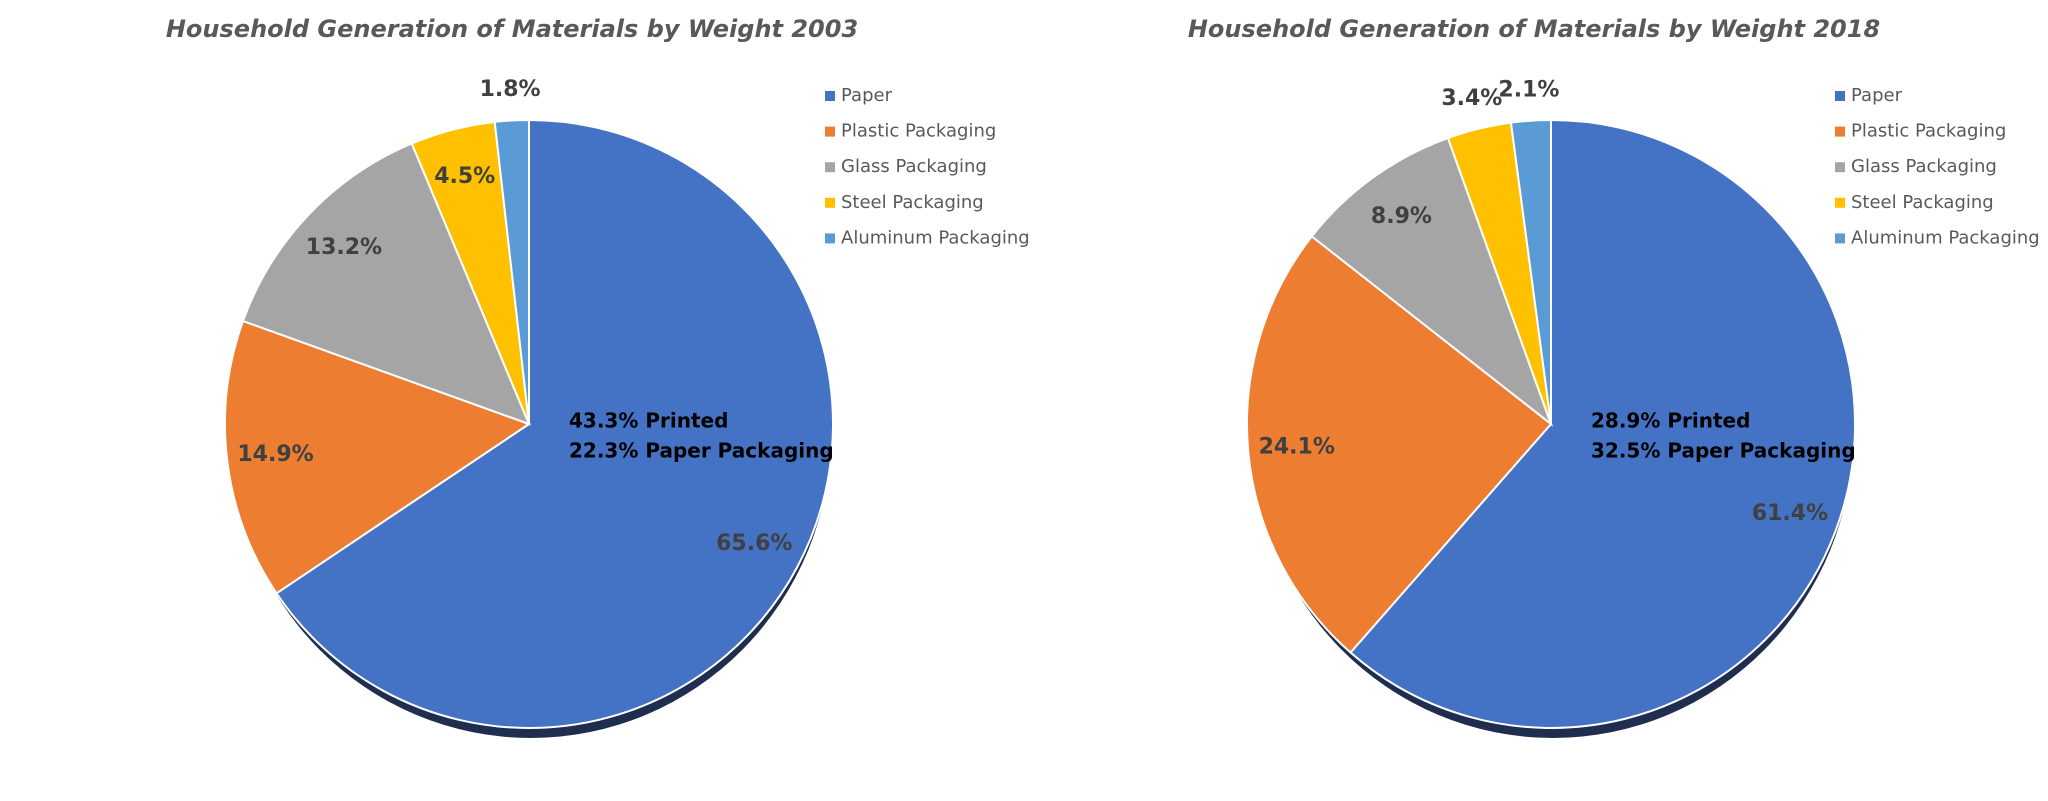 This screenshot has width=2048, height=801. What do you see at coordinates (754, 543) in the screenshot?
I see `data-label: 65.6%` at bounding box center [754, 543].